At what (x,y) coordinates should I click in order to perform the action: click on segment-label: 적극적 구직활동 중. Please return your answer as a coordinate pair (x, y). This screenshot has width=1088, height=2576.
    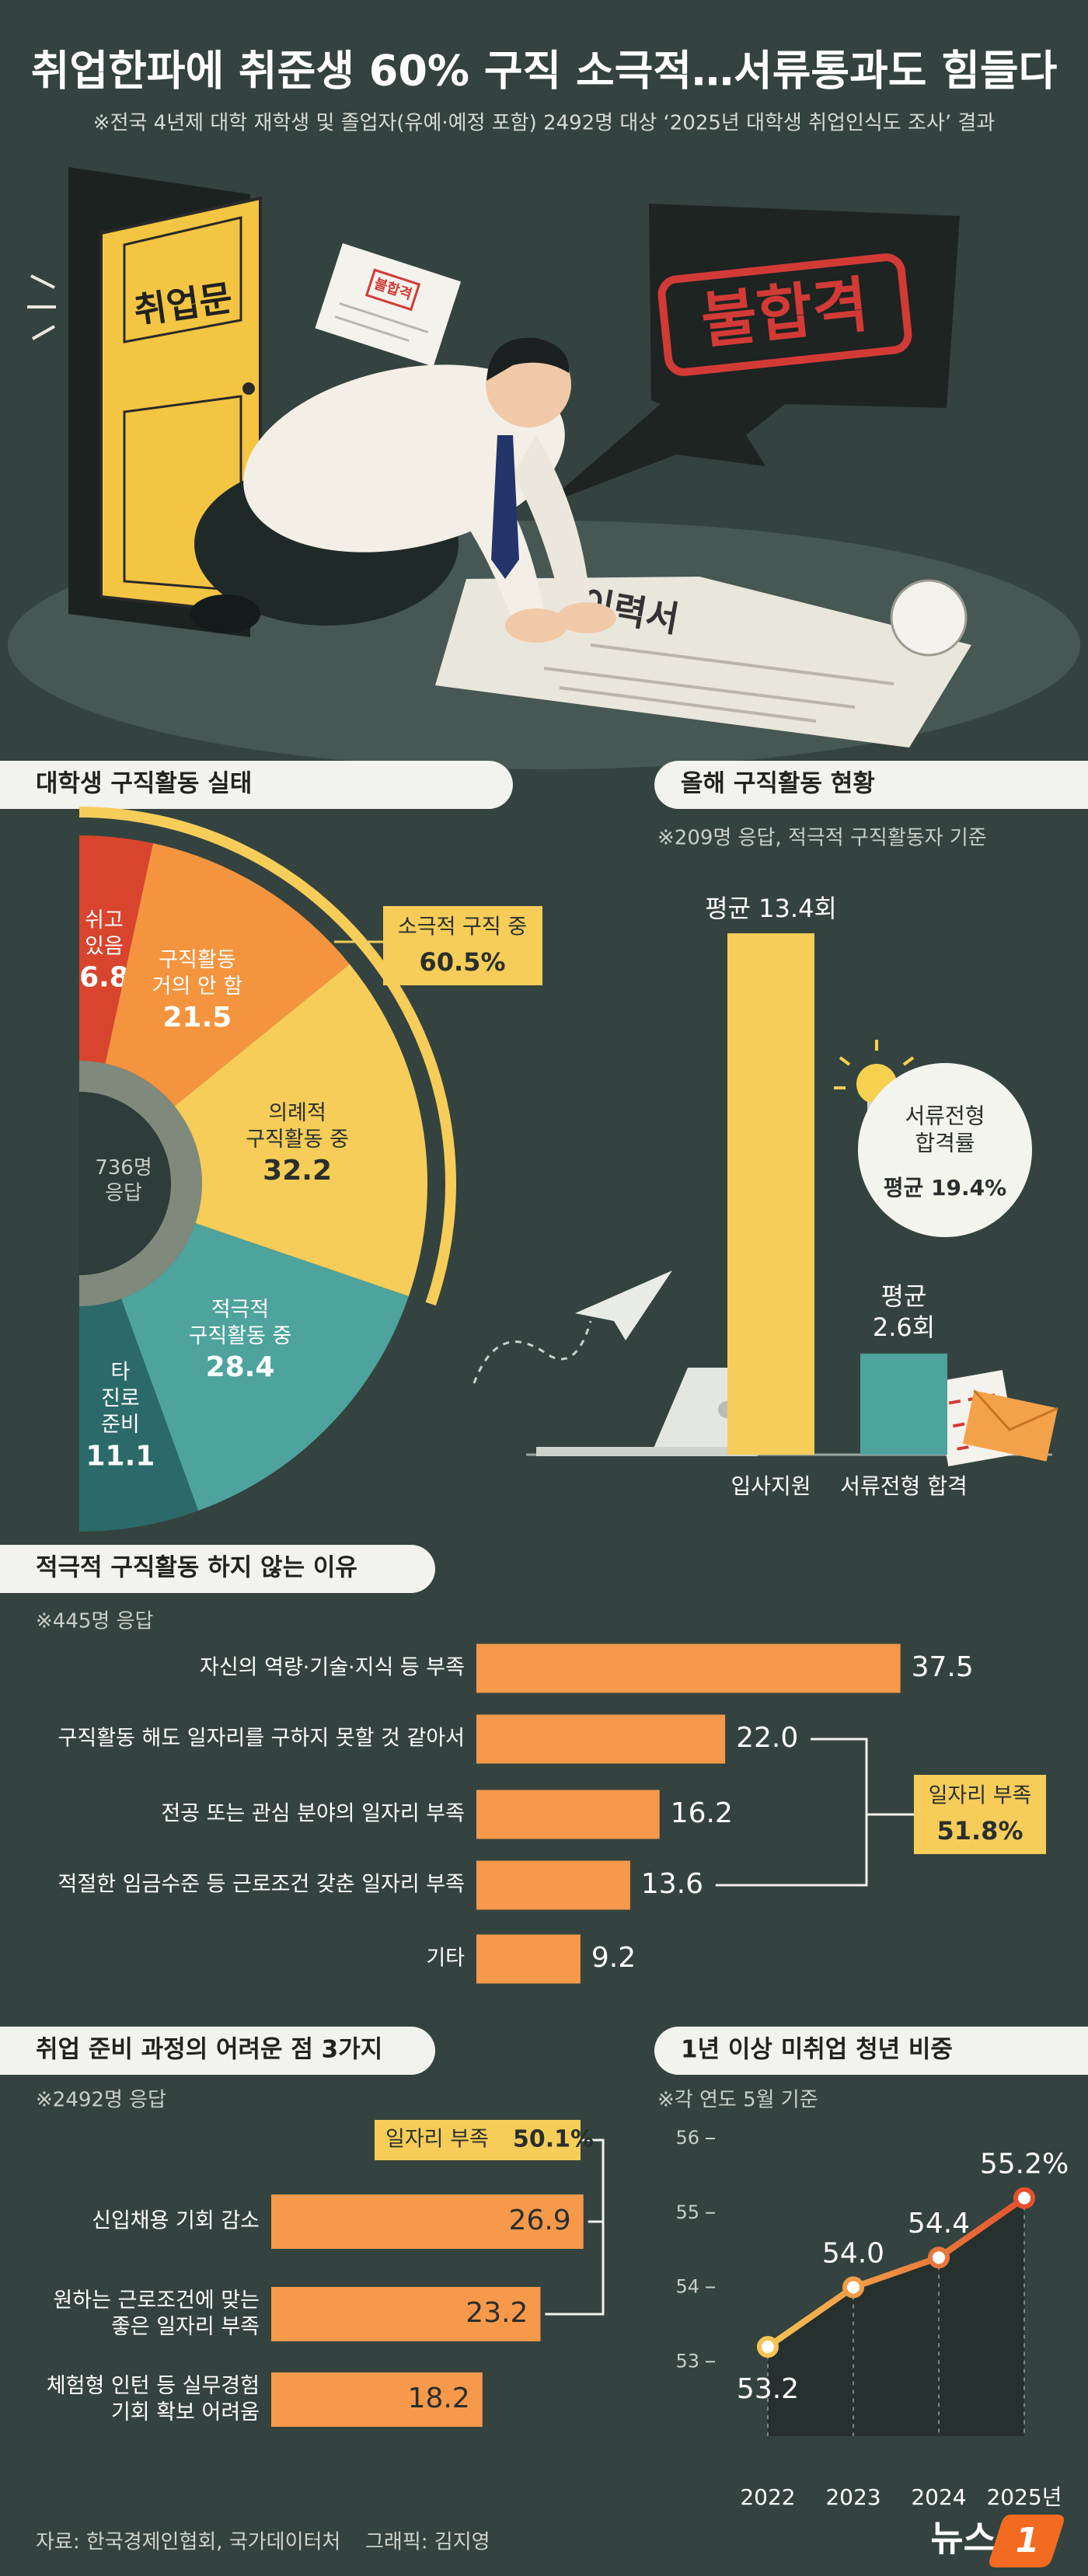
    Looking at the image, I should click on (241, 1323).